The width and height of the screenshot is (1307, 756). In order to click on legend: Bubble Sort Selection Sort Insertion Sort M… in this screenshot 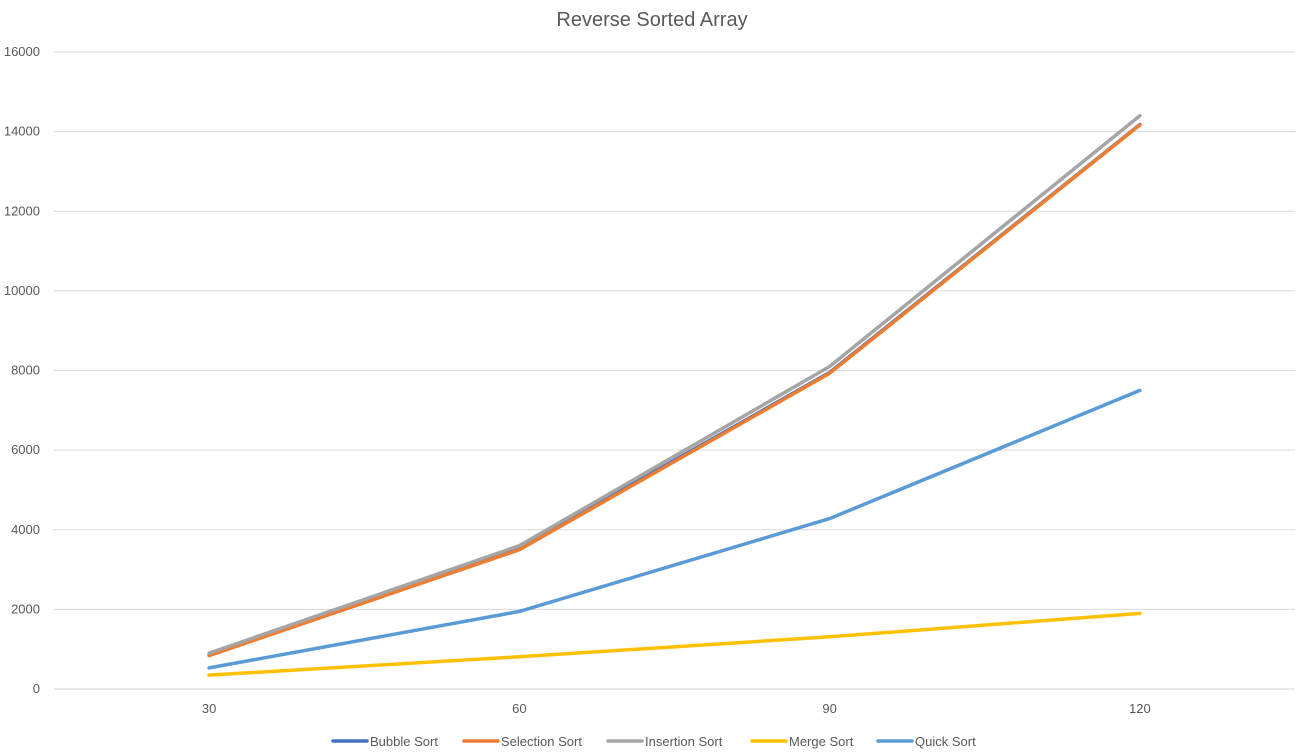, I will do `click(653, 741)`.